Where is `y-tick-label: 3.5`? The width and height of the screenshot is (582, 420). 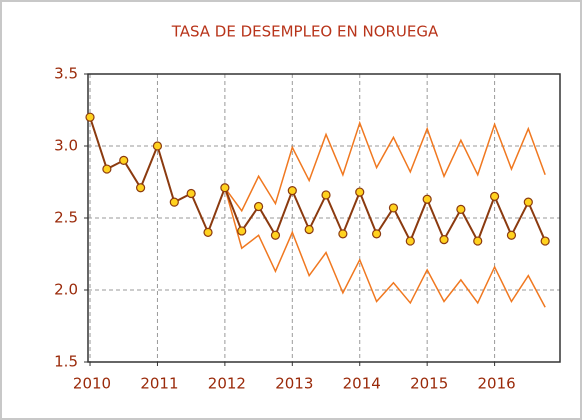 y-tick-label: 3.5 is located at coordinates (66, 74).